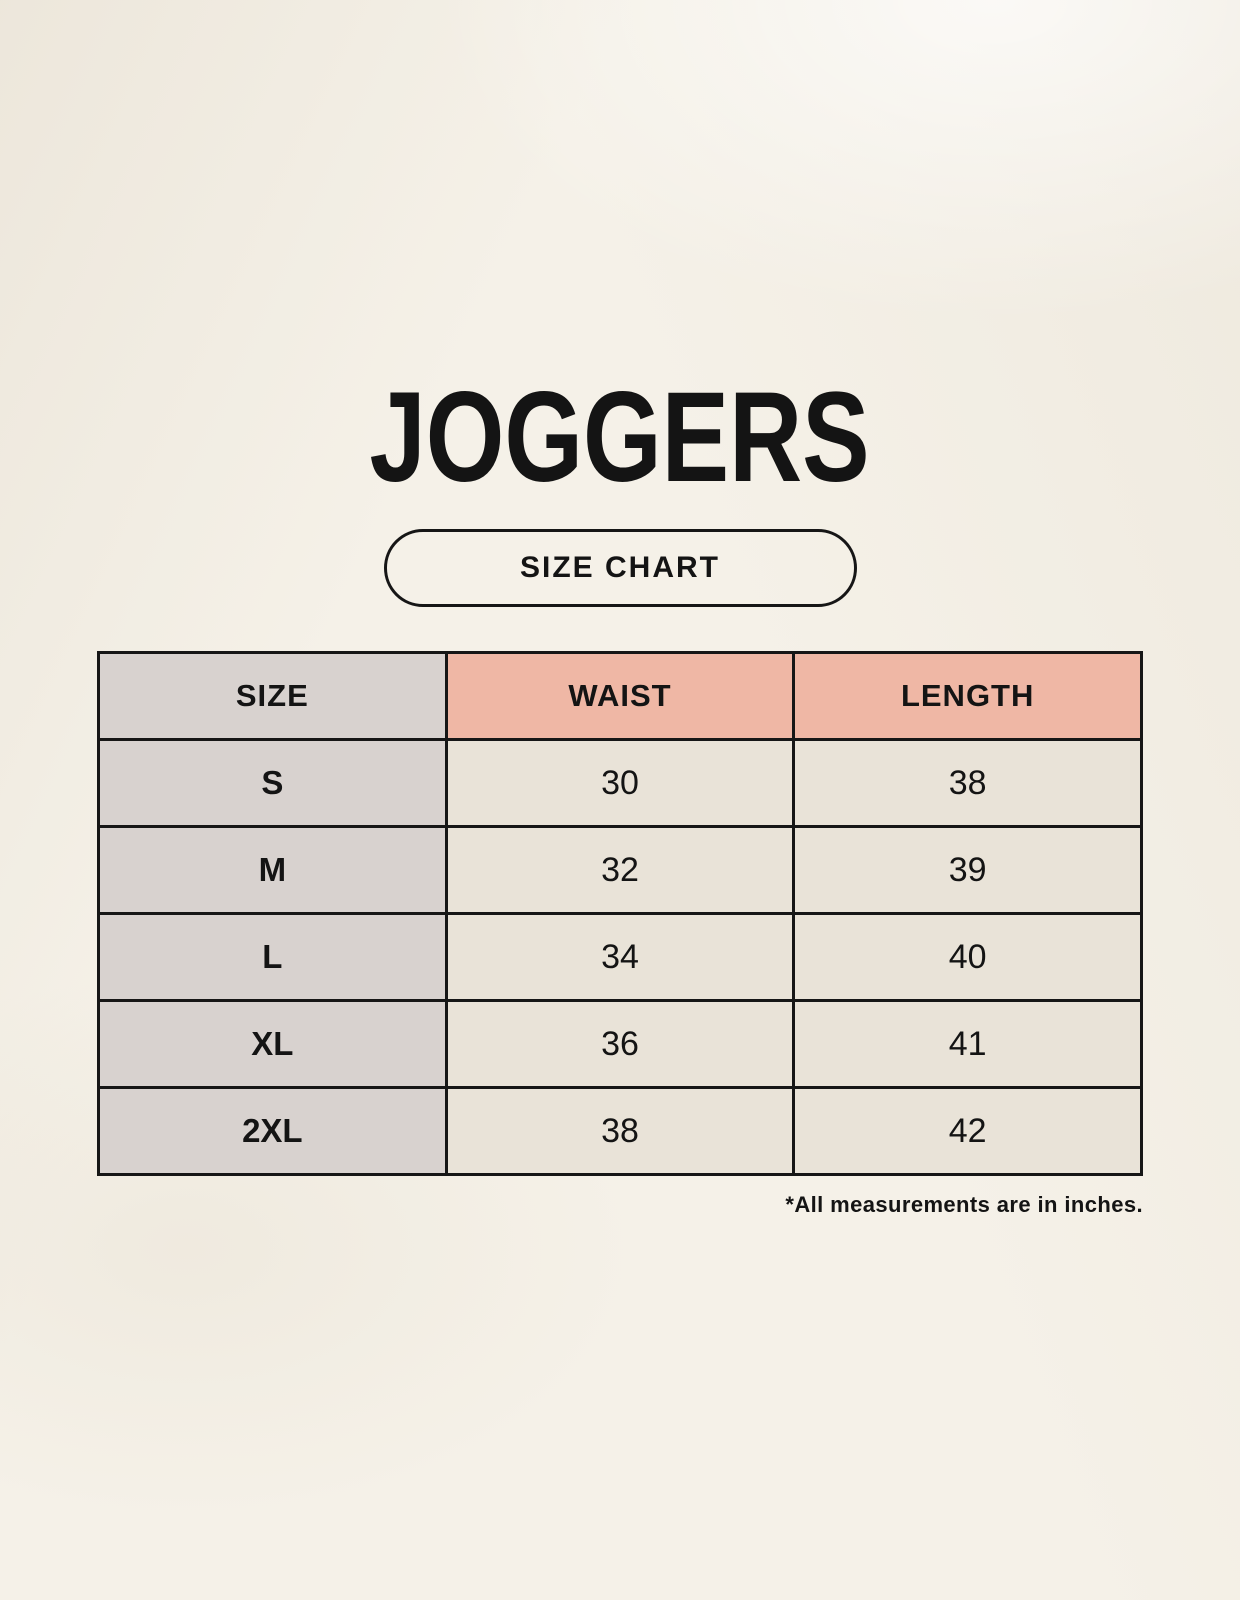 Image resolution: width=1240 pixels, height=1600 pixels. What do you see at coordinates (272, 1131) in the screenshot?
I see `size-label: 2XL` at bounding box center [272, 1131].